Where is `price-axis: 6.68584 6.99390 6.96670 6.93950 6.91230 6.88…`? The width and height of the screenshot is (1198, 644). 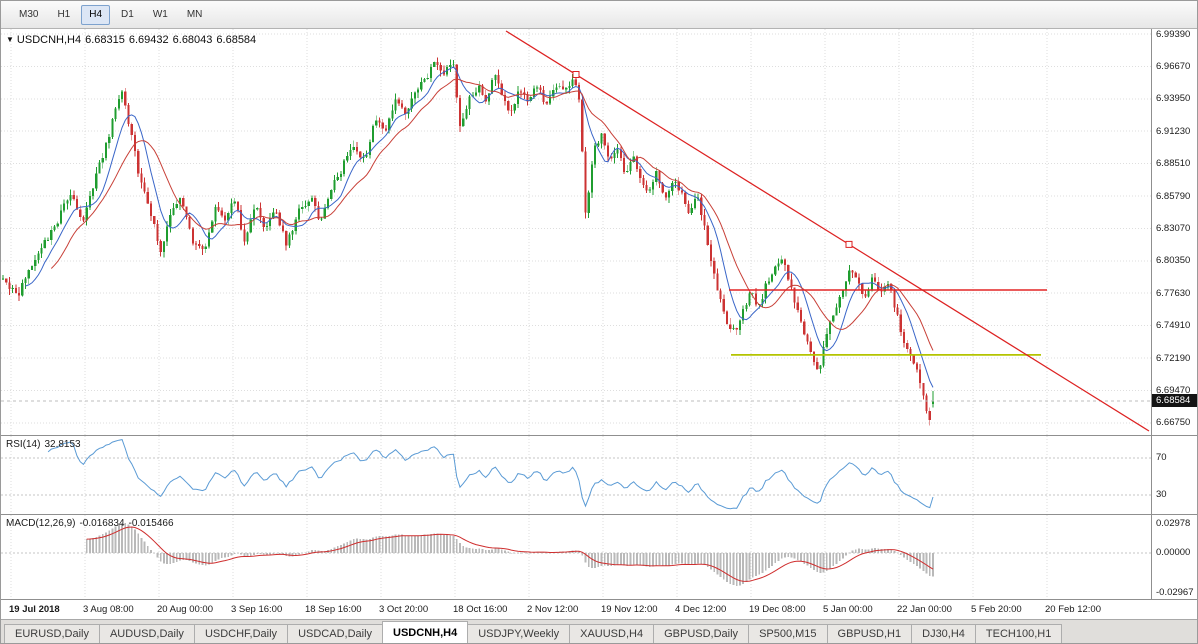 price-axis: 6.68584 6.99390 6.96670 6.93950 6.91230 6.88… is located at coordinates (1174, 231).